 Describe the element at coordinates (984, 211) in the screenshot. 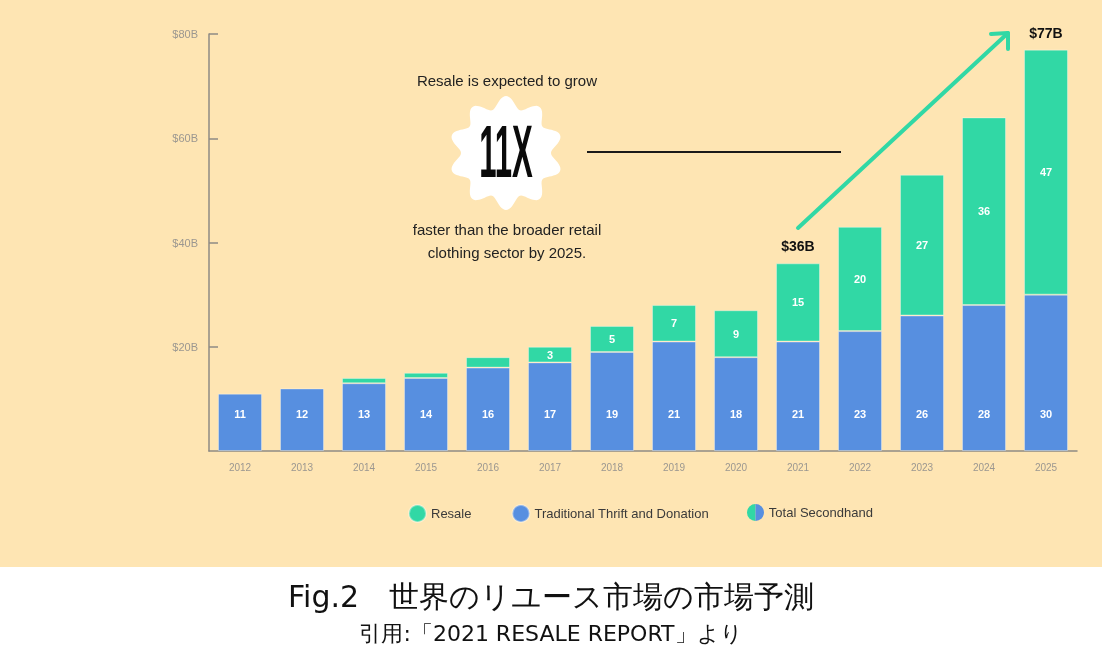

I see `data-label: 36` at that location.